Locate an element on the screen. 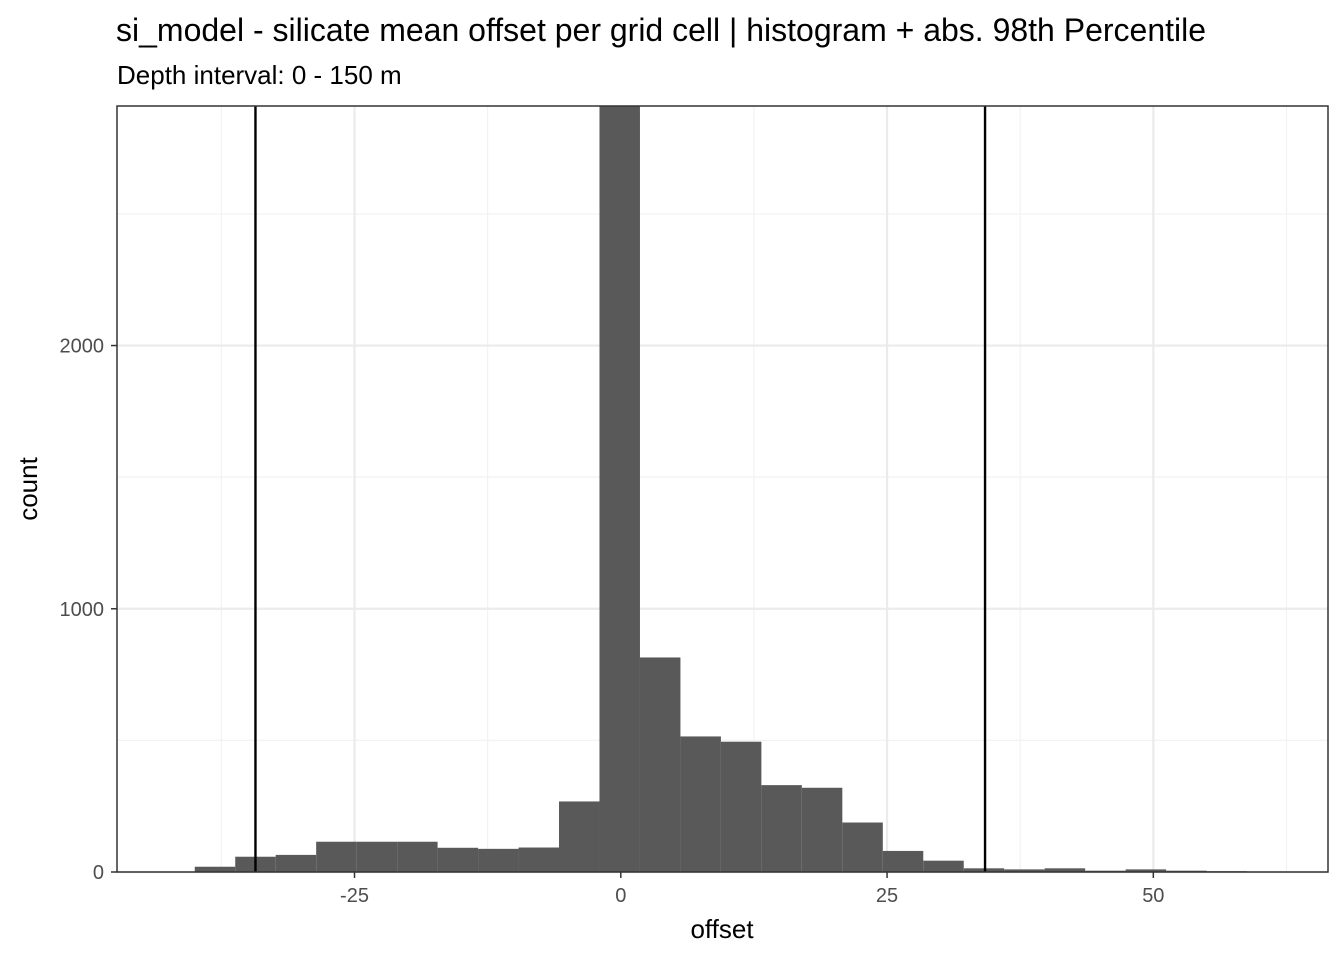 Image resolution: width=1344 pixels, height=960 pixels. y-axis-title: count is located at coordinates (28, 488).